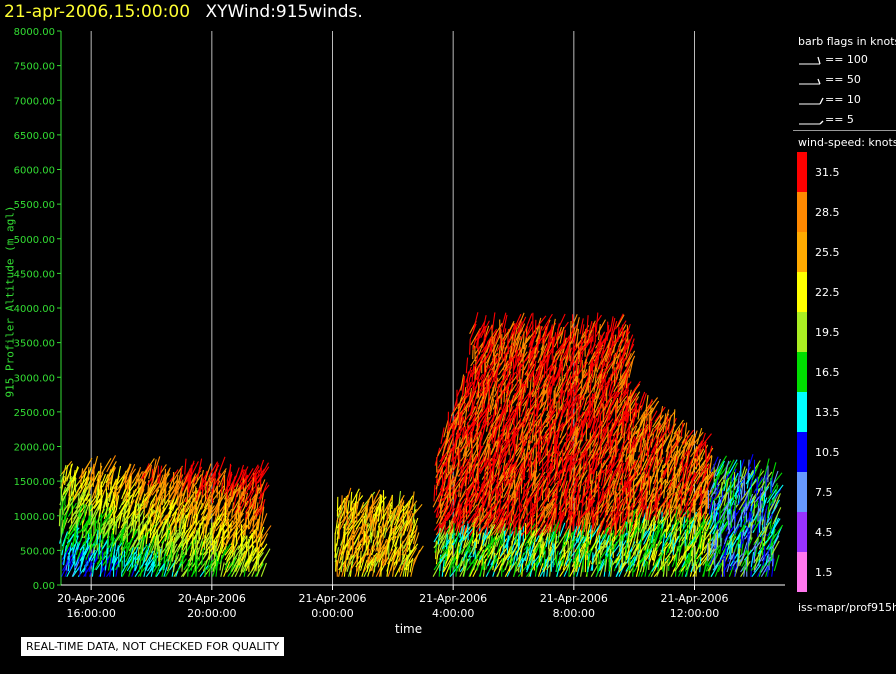 The width and height of the screenshot is (896, 674). Describe the element at coordinates (490, 355) in the screenshot. I see `wind-barb-2027` at that location.